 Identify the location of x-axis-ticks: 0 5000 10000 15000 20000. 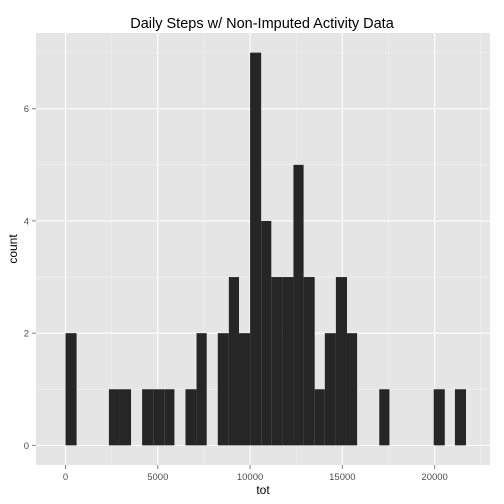
(255, 474).